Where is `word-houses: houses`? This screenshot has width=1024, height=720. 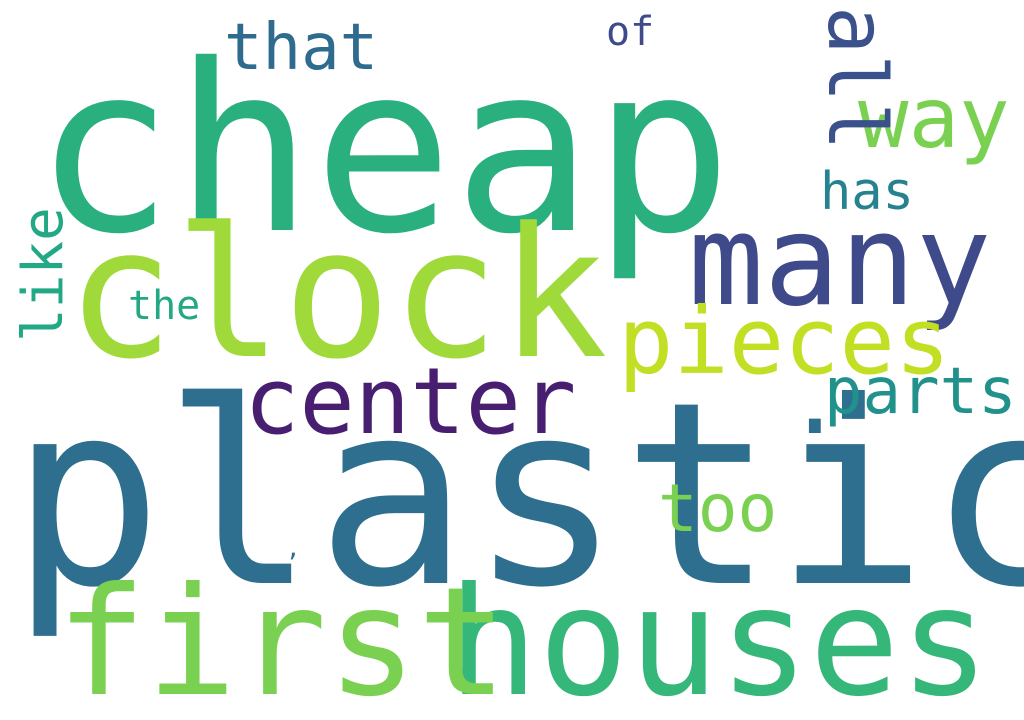
word-houses: houses is located at coordinates (719, 638).